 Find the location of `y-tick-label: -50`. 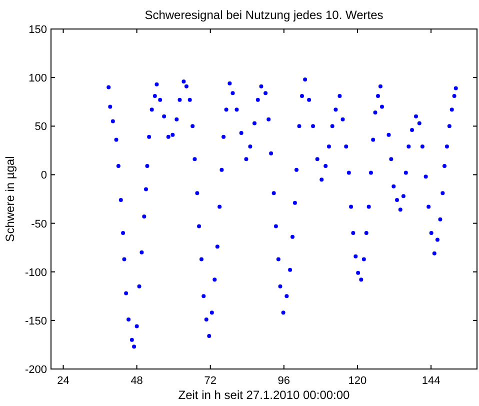

y-tick-label: -50 is located at coordinates (39, 224).